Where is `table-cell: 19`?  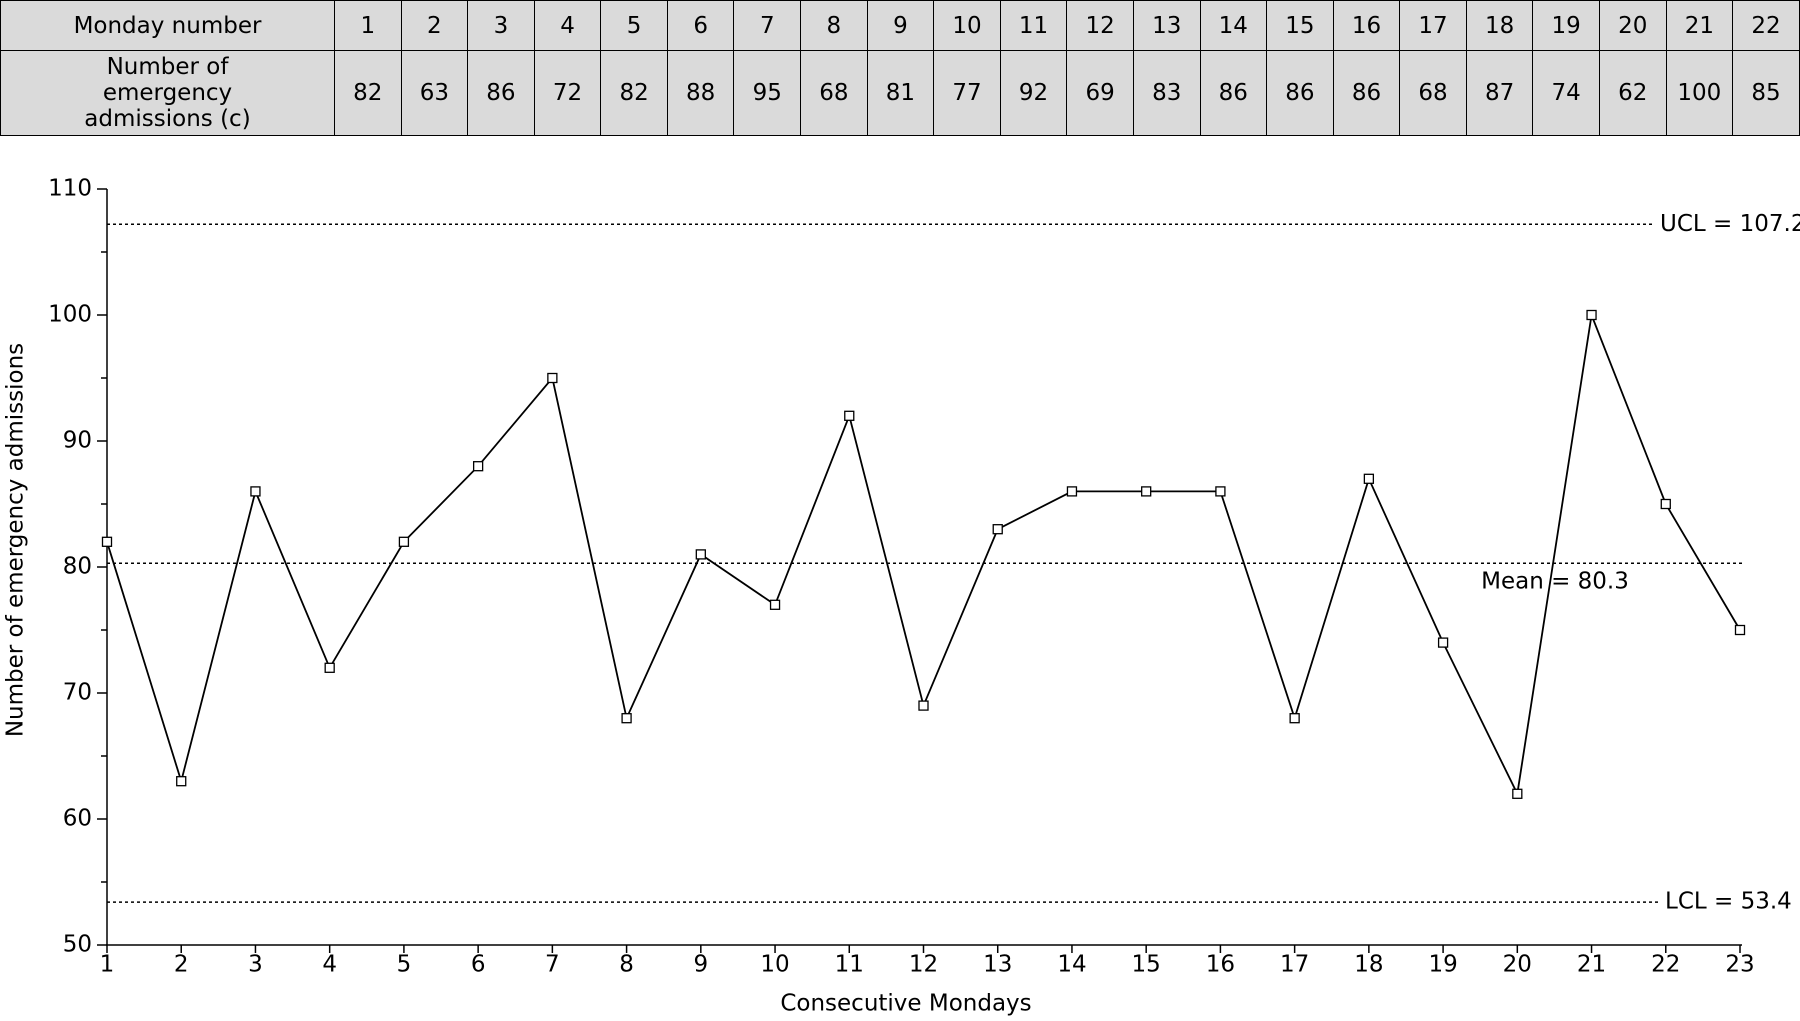 table-cell: 19 is located at coordinates (1566, 25).